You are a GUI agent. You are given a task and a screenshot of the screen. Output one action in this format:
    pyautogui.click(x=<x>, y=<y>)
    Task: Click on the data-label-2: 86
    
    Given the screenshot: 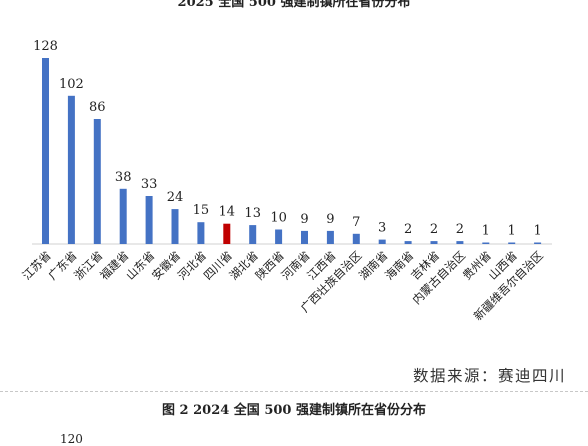 What is the action you would take?
    pyautogui.click(x=97, y=107)
    